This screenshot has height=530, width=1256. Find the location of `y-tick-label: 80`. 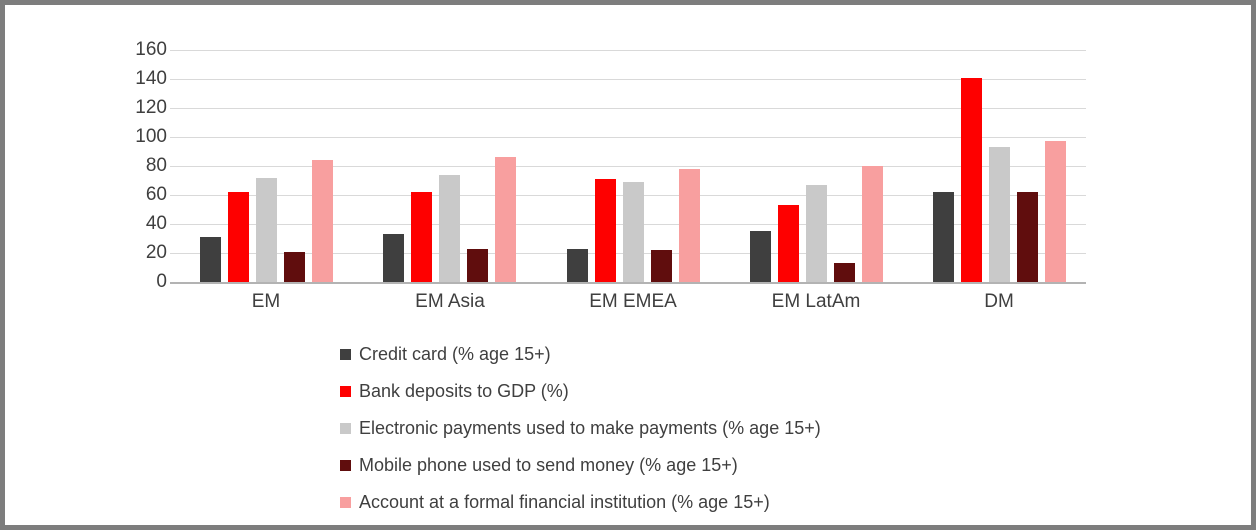

y-tick-label: 80 is located at coordinates (156, 165).